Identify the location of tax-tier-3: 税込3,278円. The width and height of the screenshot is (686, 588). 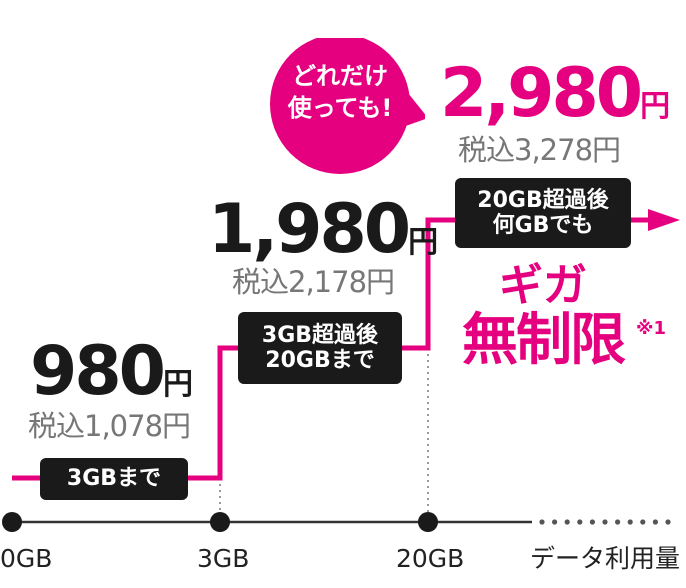
(539, 150).